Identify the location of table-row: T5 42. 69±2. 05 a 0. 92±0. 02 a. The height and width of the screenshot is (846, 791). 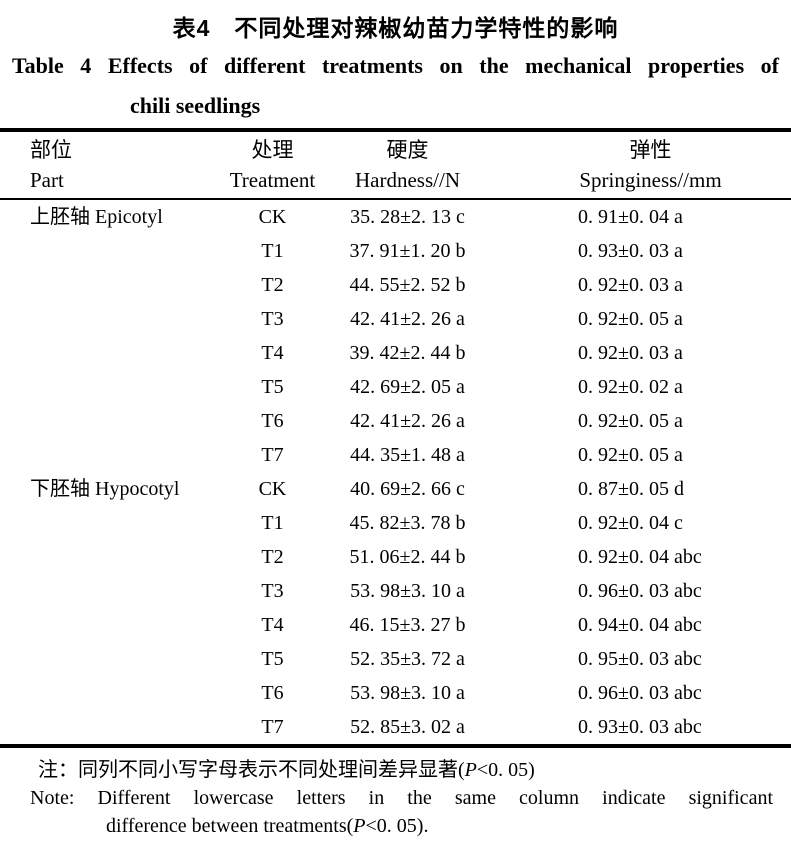
(395, 387).